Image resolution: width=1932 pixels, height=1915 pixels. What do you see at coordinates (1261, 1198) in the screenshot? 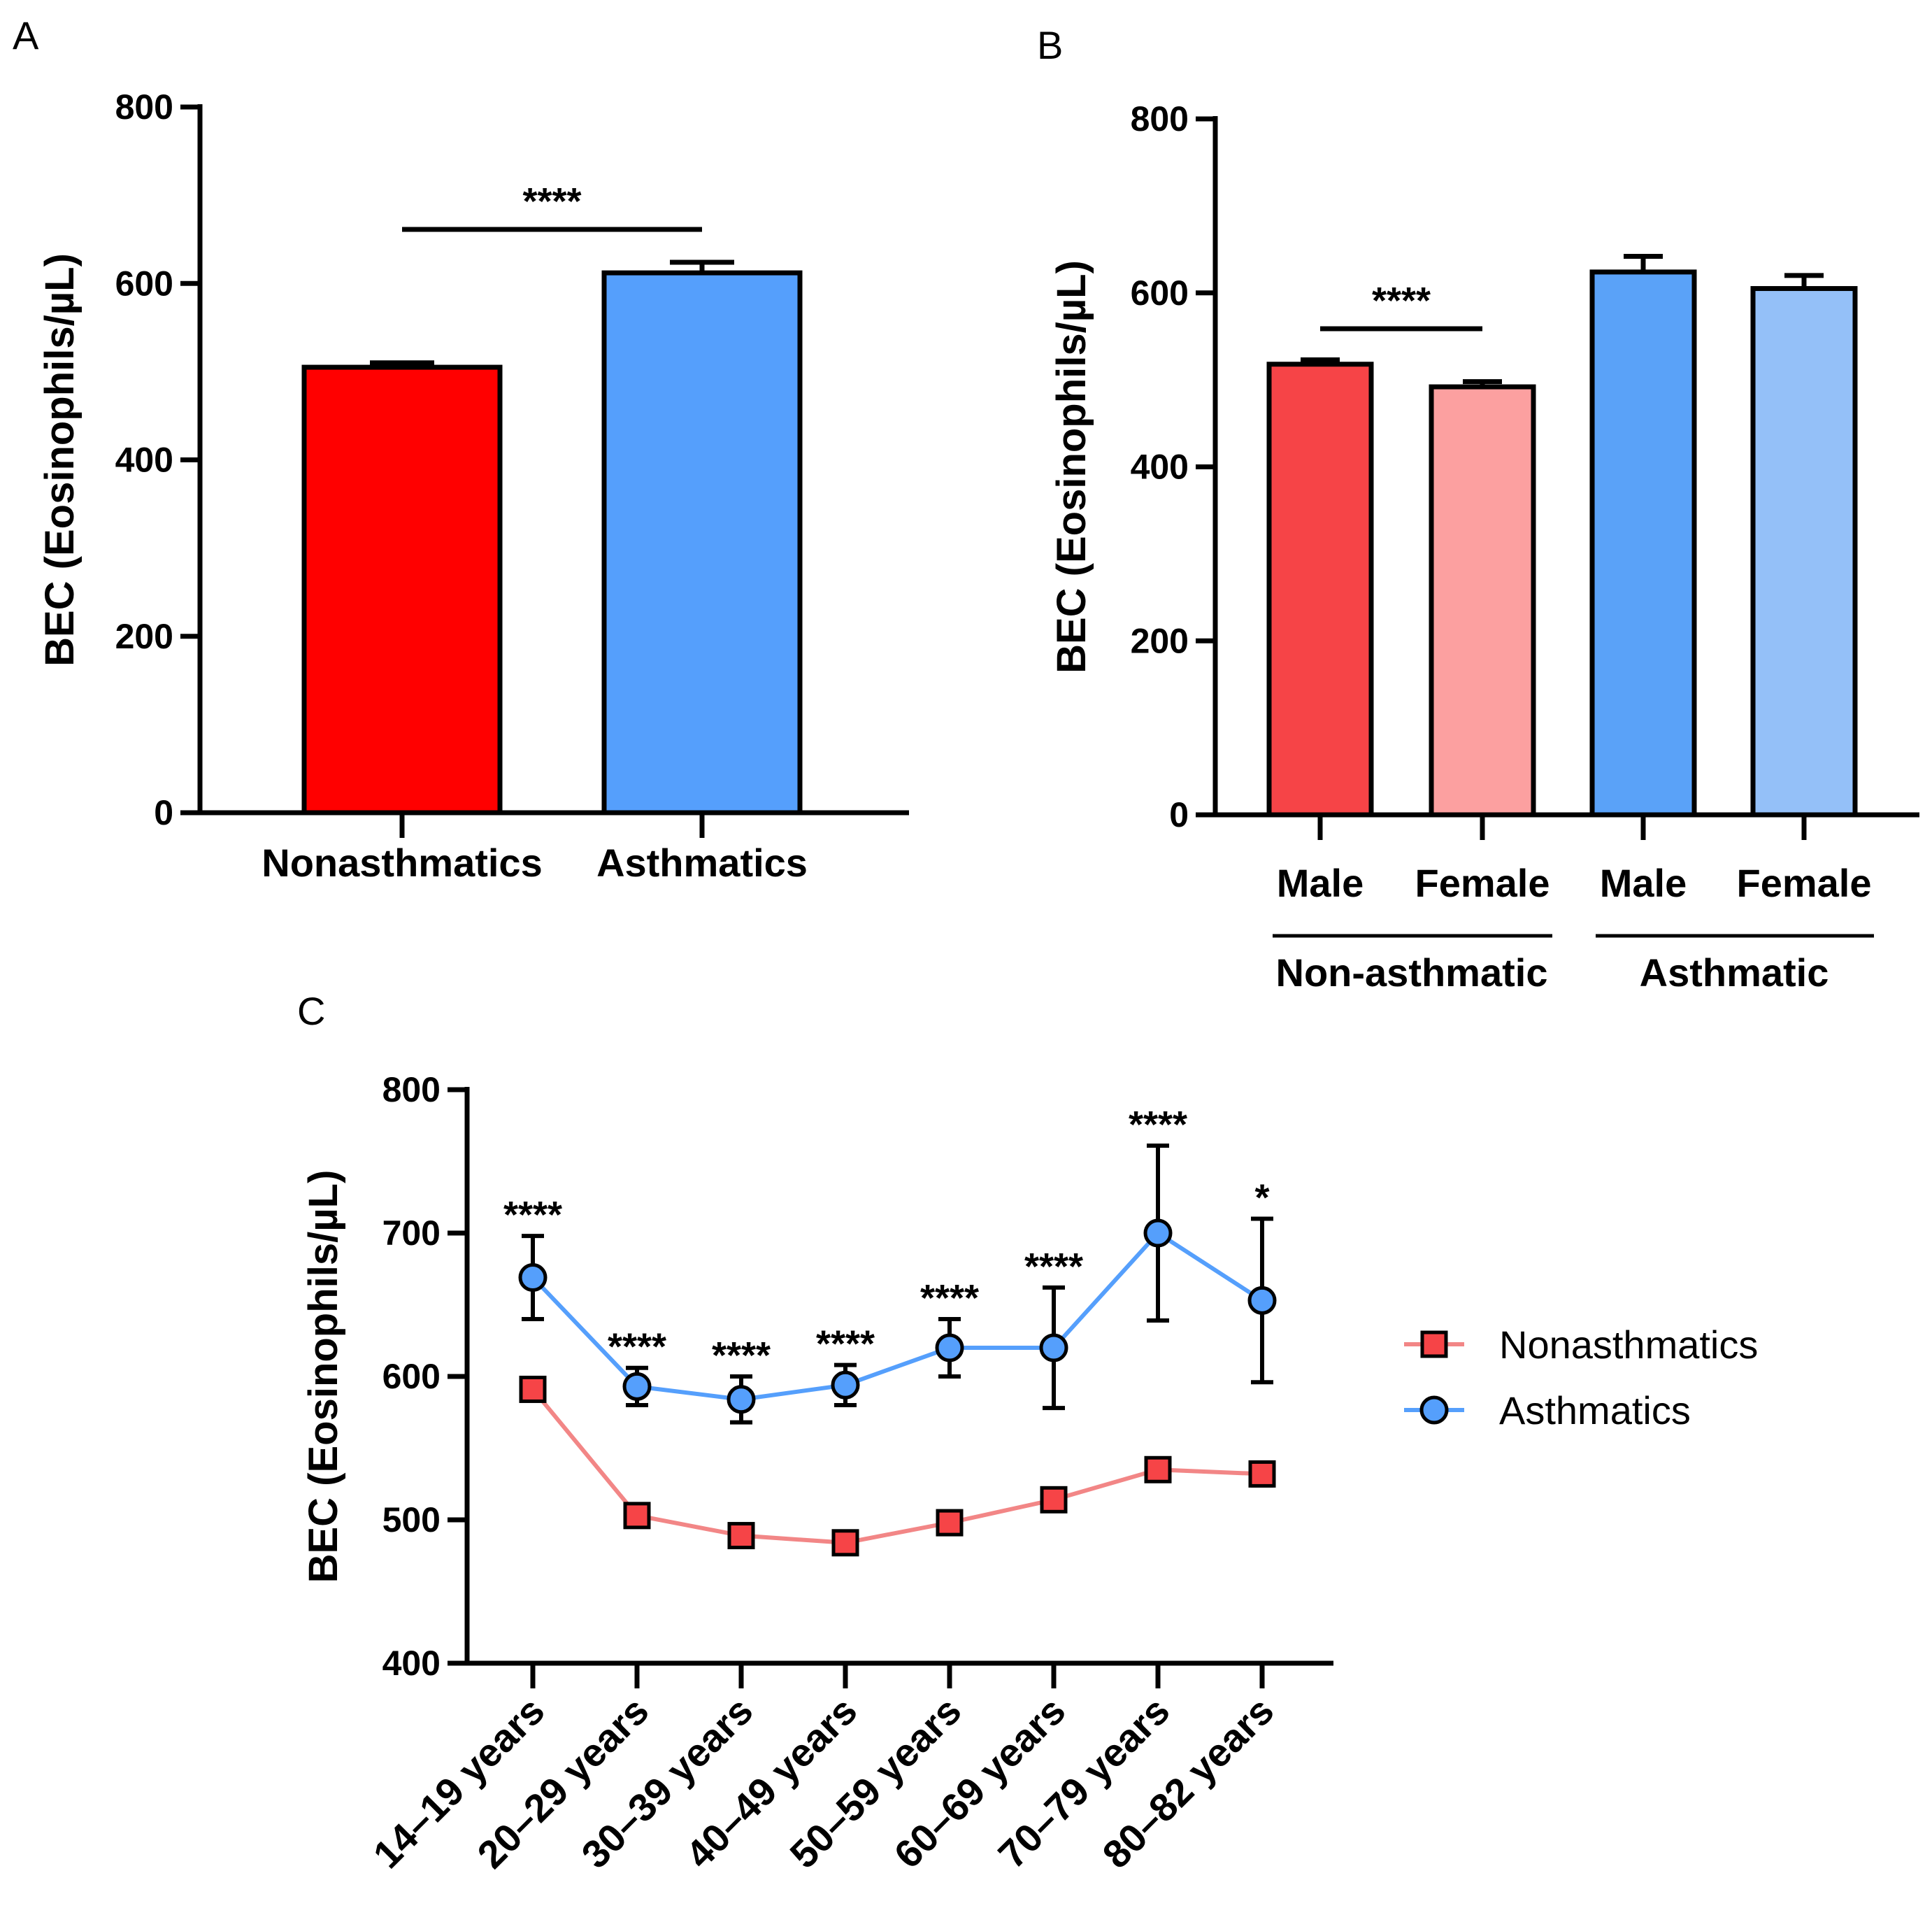
I see `significance-label: *` at bounding box center [1261, 1198].